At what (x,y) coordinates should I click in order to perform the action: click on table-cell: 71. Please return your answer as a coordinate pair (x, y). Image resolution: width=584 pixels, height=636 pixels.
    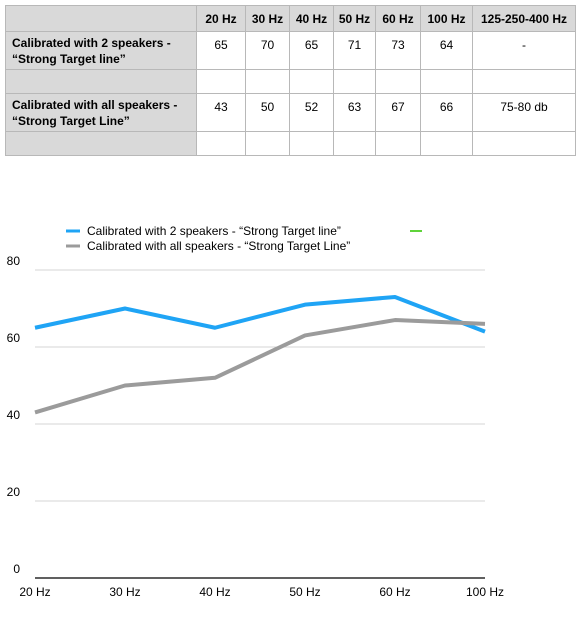
    Looking at the image, I should click on (354, 50).